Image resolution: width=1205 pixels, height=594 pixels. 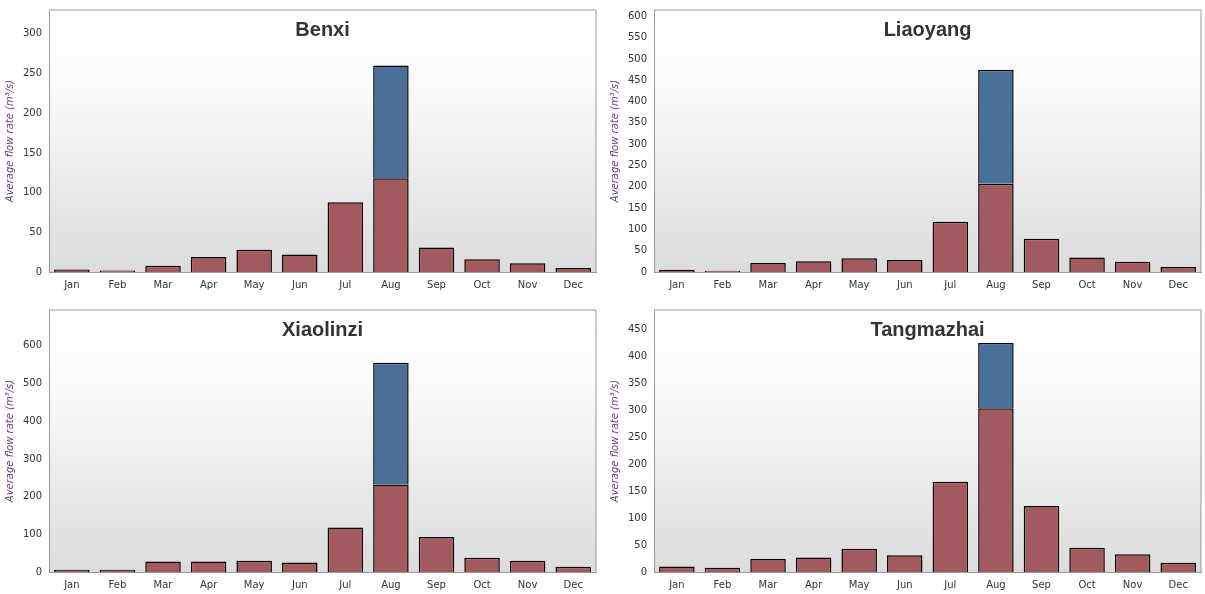 What do you see at coordinates (637, 37) in the screenshot?
I see `y-tick-label: 550` at bounding box center [637, 37].